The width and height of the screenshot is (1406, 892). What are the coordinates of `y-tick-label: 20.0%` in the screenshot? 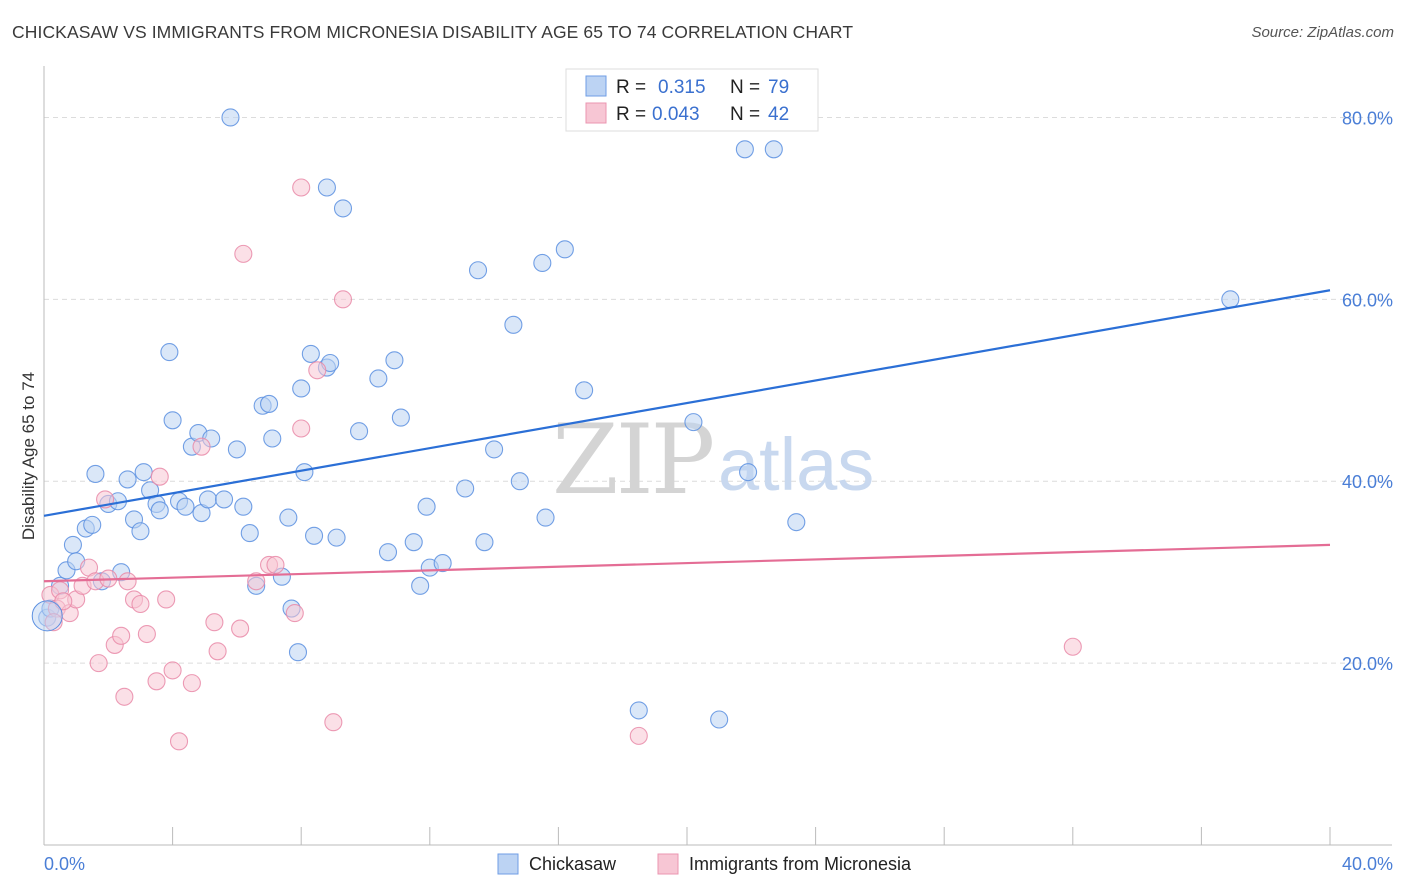 It's located at (1367, 664).